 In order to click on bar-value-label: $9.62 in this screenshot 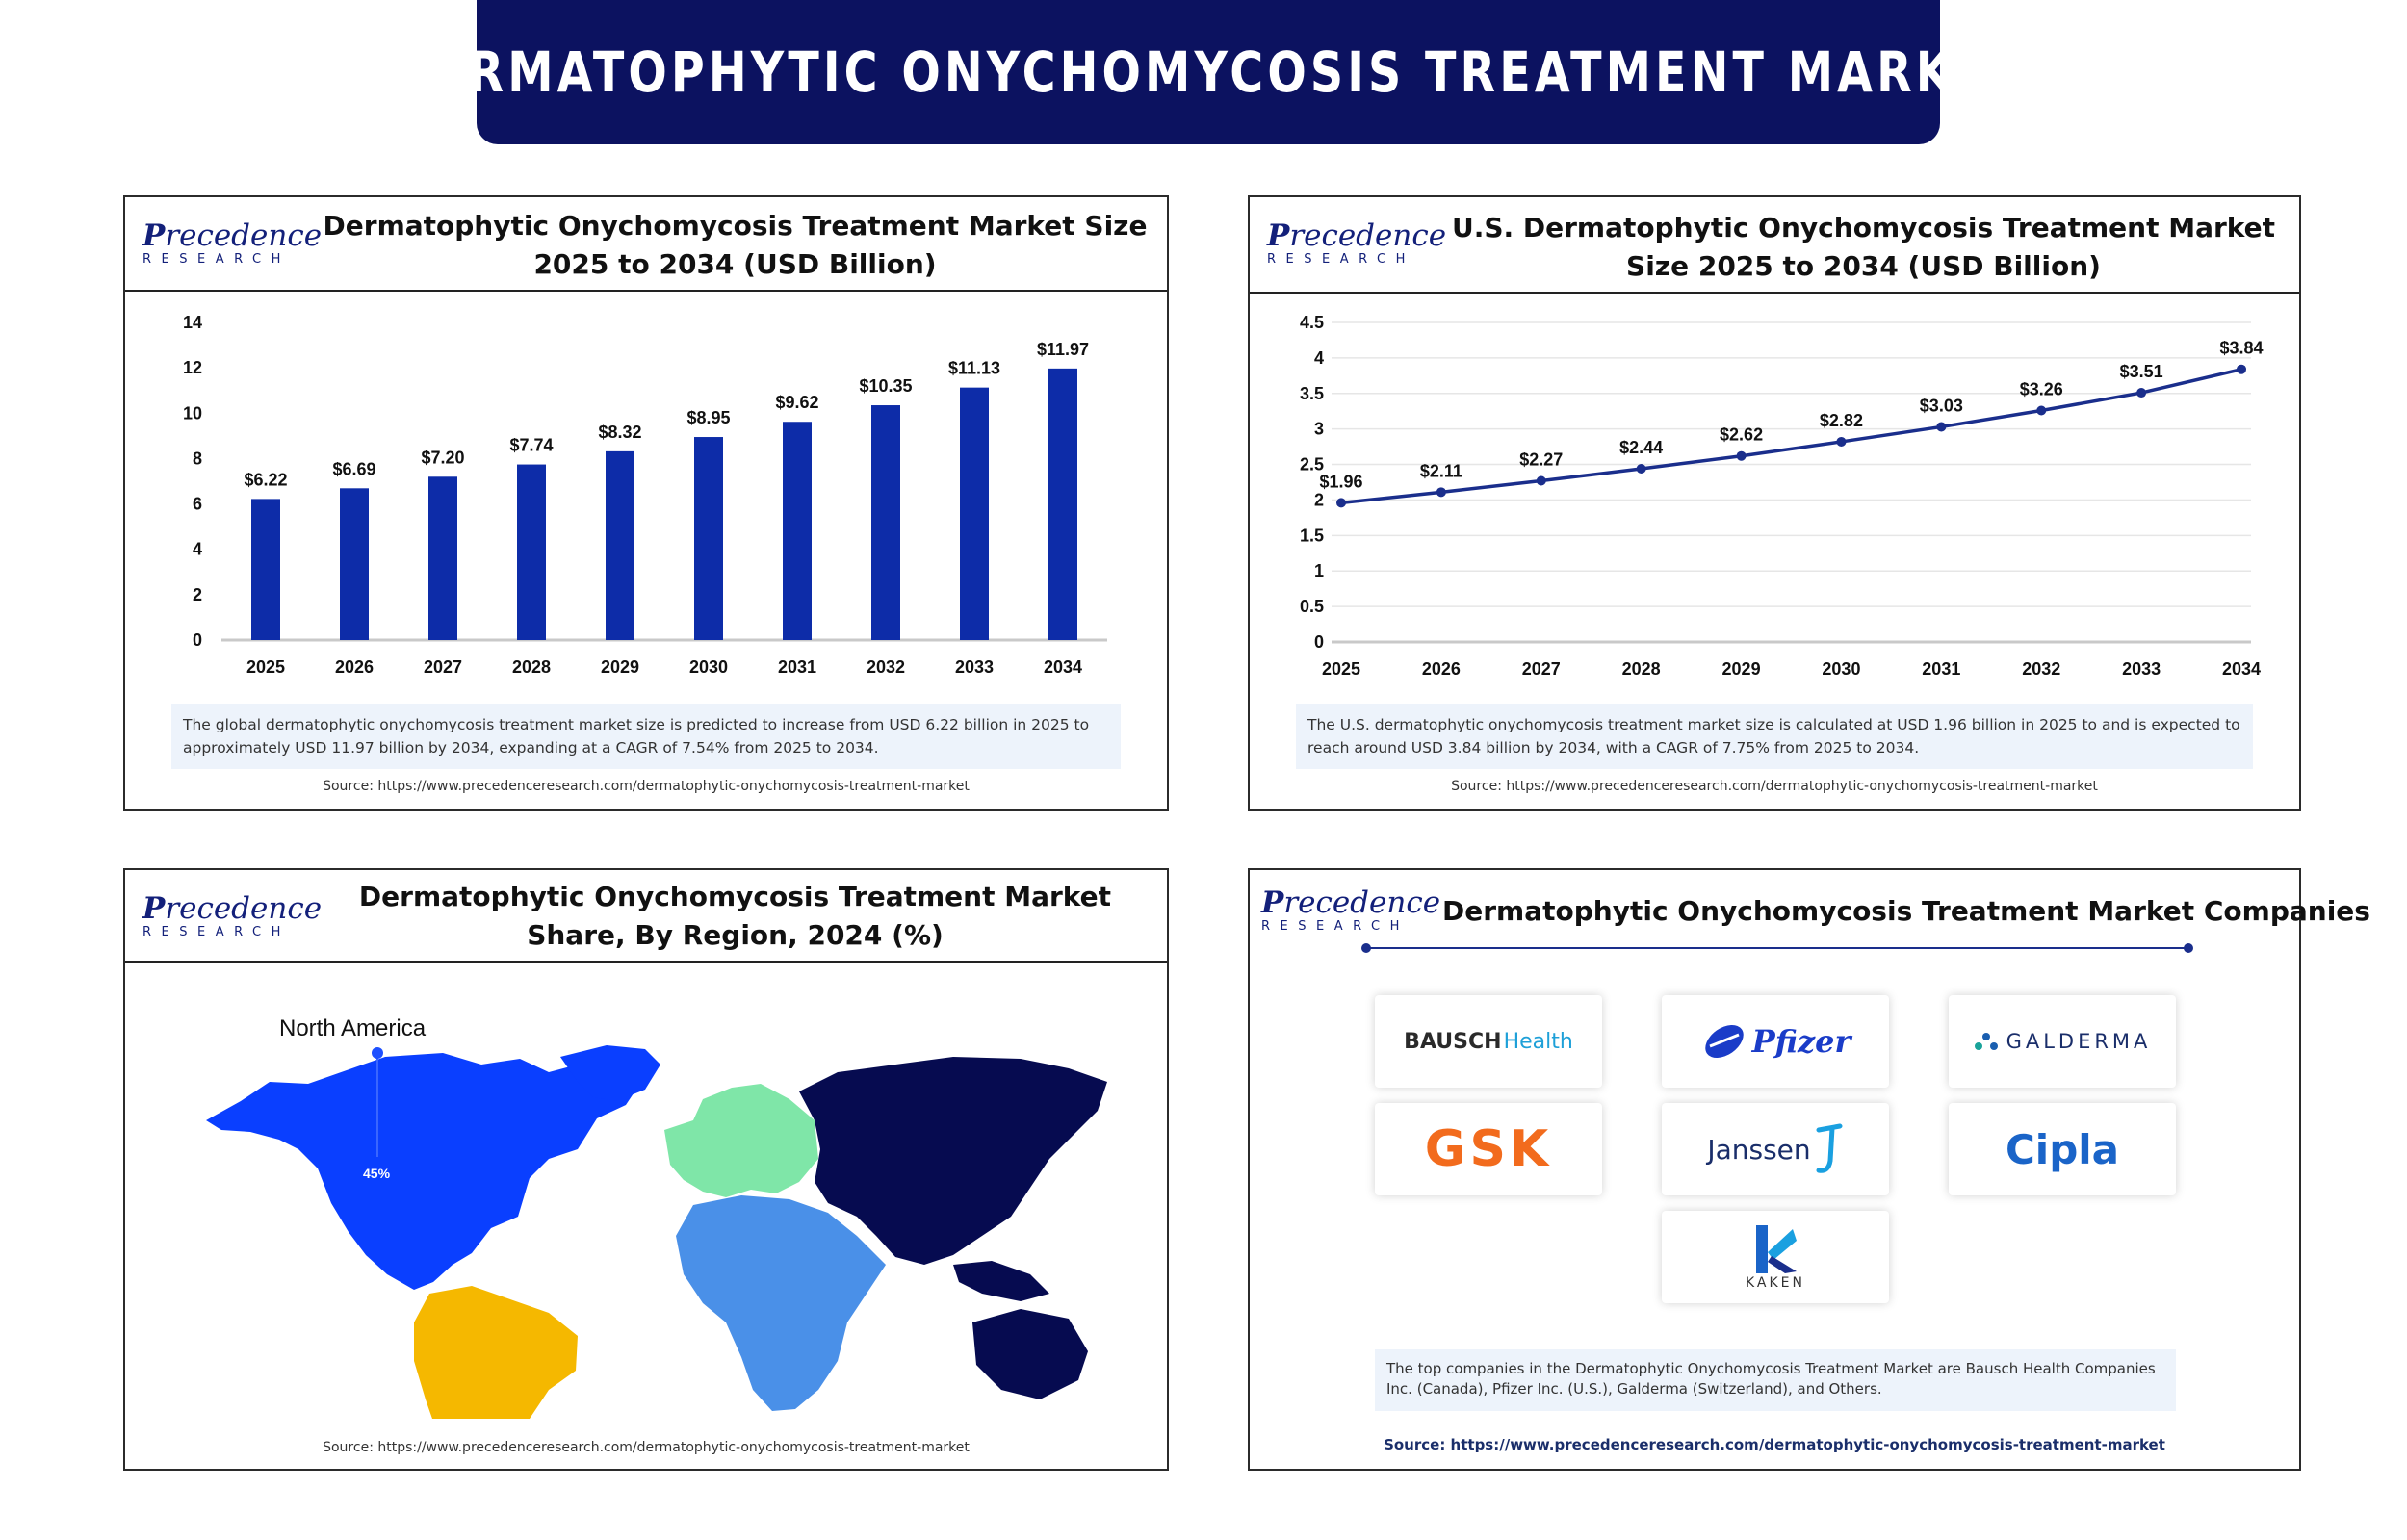, I will do `click(796, 402)`.